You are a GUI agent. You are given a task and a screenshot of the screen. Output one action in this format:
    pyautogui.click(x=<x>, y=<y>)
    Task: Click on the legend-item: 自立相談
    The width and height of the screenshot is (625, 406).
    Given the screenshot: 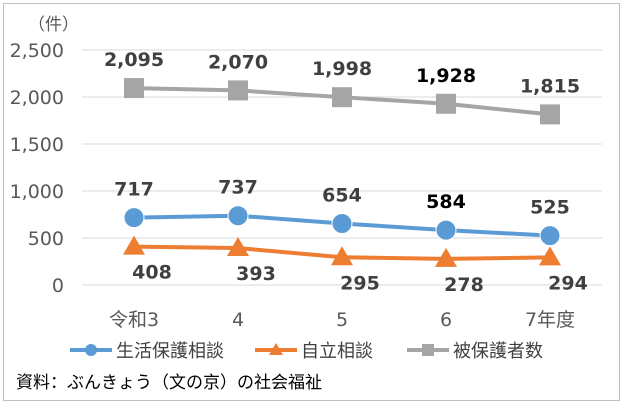 What is the action you would take?
    pyautogui.click(x=314, y=351)
    